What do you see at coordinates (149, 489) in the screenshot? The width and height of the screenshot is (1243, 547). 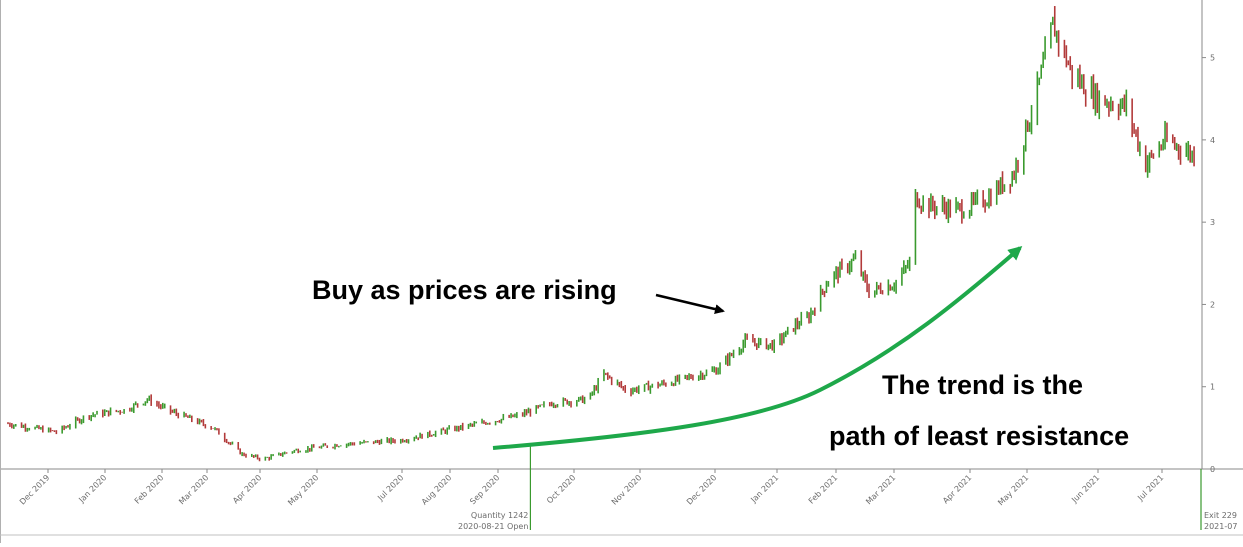 I see `x-tick-label: Feb 2020` at bounding box center [149, 489].